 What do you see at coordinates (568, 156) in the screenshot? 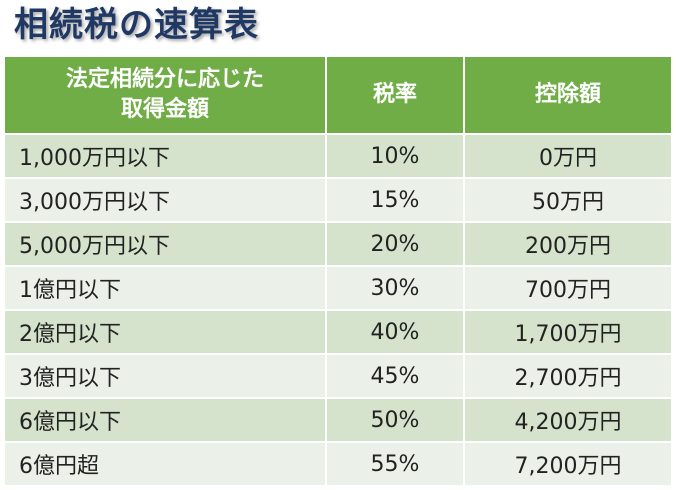
I see `cell-deduction: 0万円` at bounding box center [568, 156].